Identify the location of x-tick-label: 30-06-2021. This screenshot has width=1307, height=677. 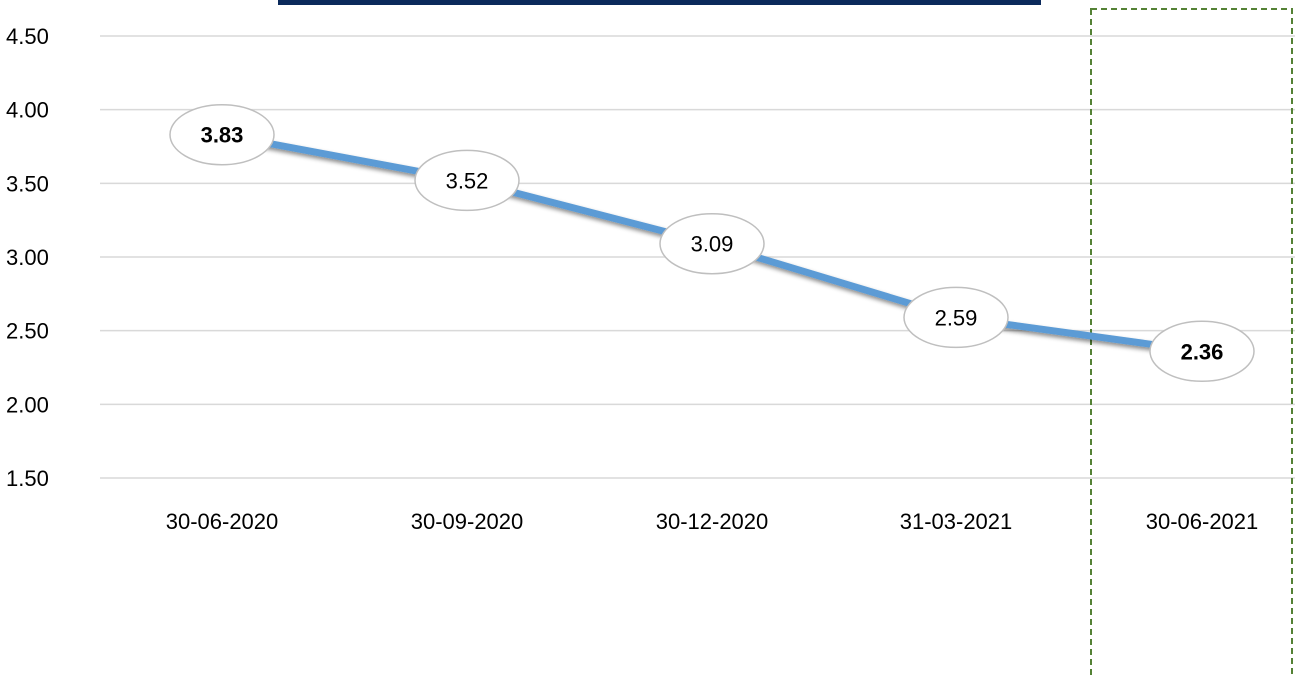
(1202, 521).